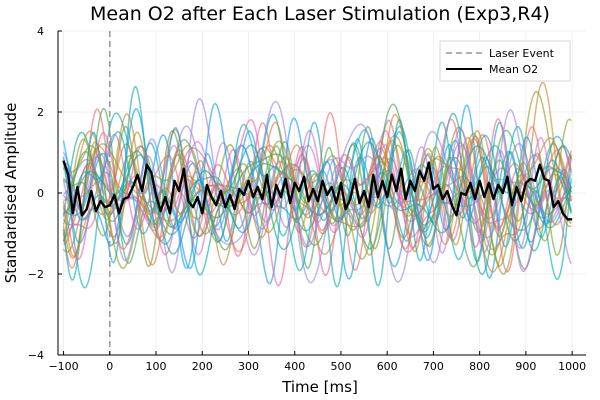 Image resolution: width=600 pixels, height=400 pixels. I want to click on mean-series-group, so click(317, 190).